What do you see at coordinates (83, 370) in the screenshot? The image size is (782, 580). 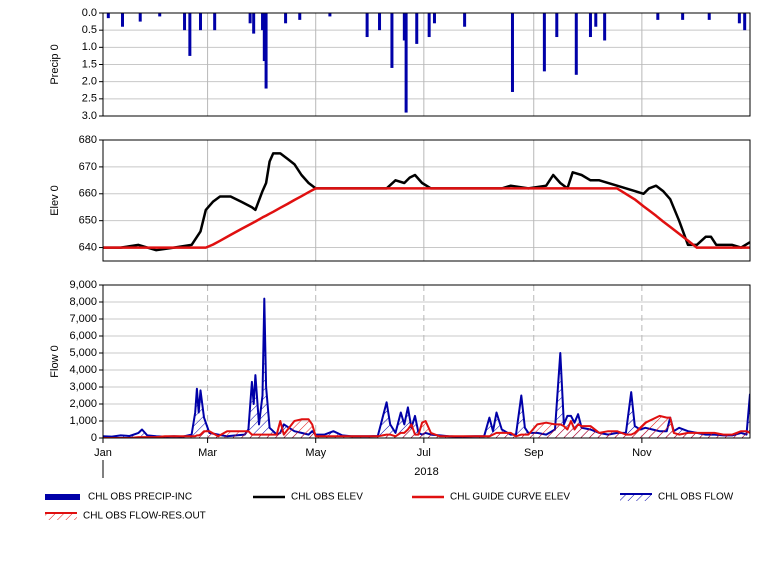 I see `y-tick-label: 4,000` at bounding box center [83, 370].